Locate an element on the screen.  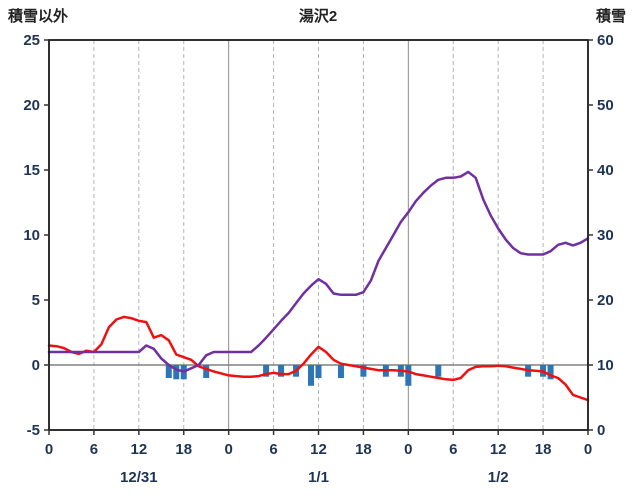
tick-label: 25 is located at coordinates (31, 40).